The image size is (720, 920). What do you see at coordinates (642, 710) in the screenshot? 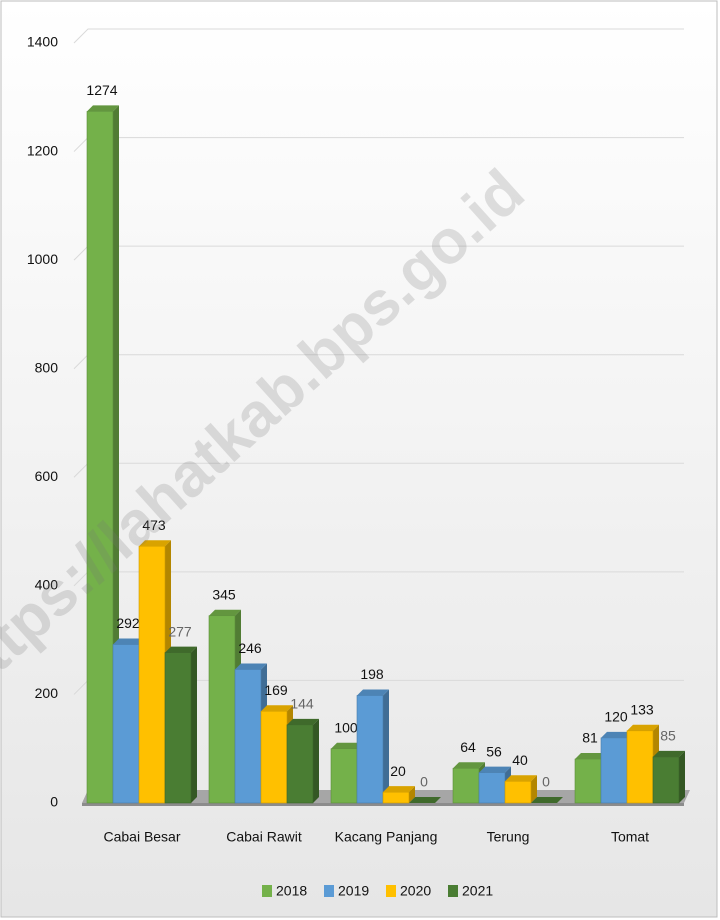
I see `value-label: 133` at bounding box center [642, 710].